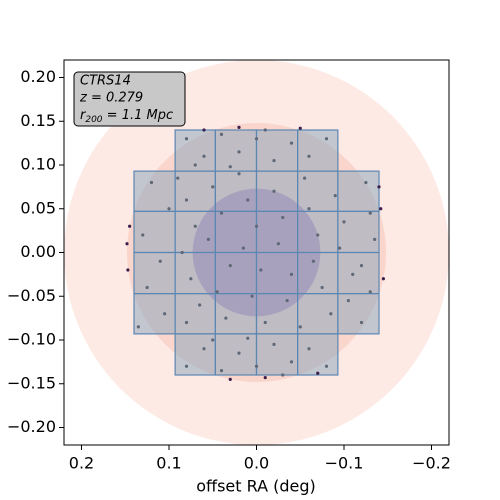  Describe the element at coordinates (31, 295) in the screenshot. I see `y-tick-label: −0.05` at that location.